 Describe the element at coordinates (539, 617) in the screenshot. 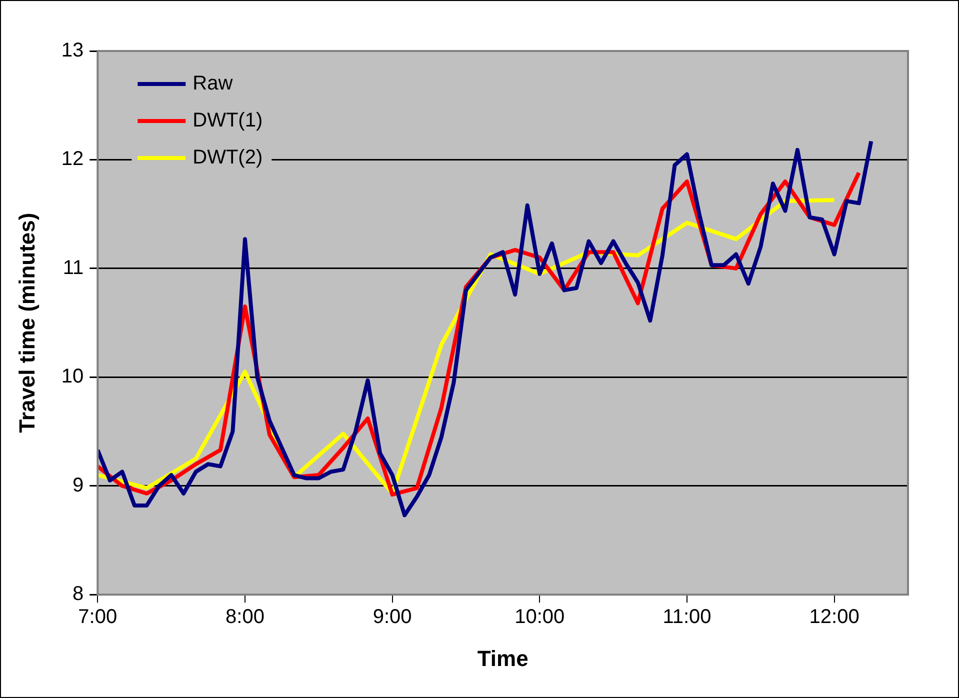

I see `x-tick-label: 10:00` at that location.